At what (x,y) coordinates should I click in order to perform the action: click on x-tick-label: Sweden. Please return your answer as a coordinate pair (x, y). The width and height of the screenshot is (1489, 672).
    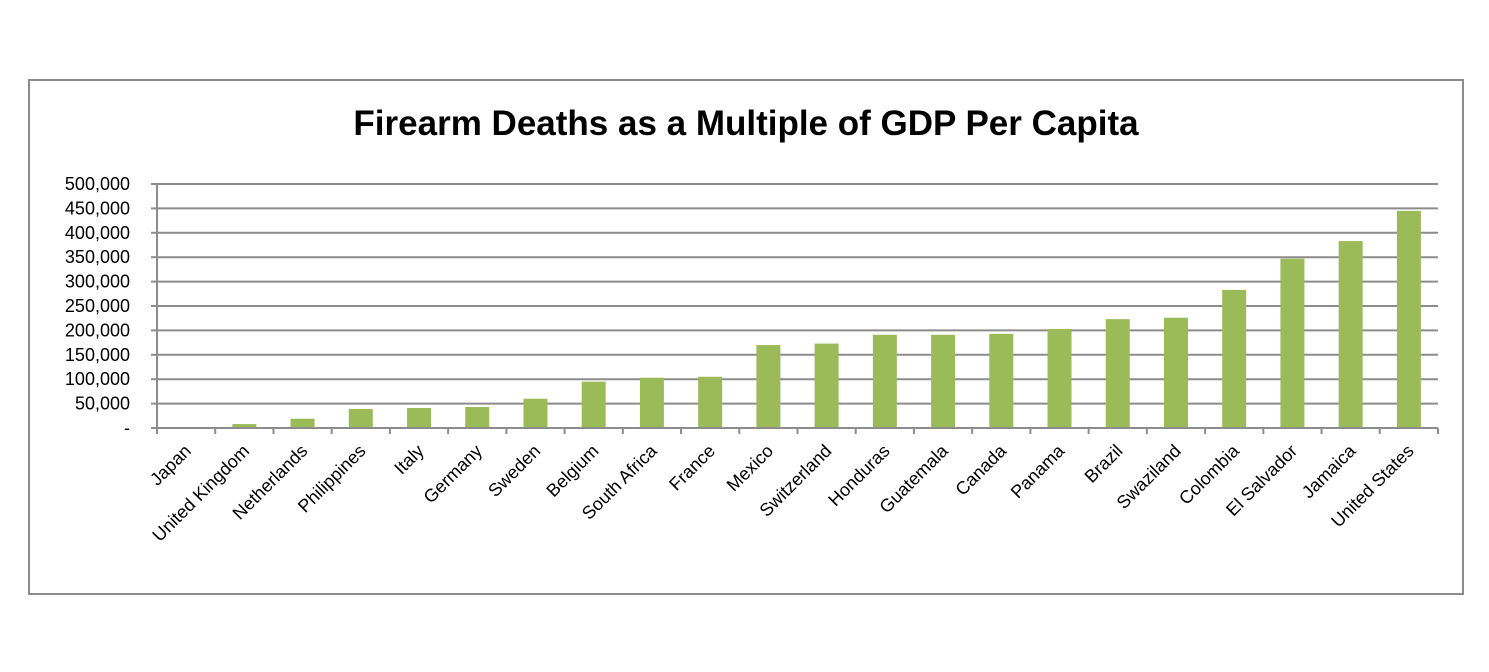
    Looking at the image, I should click on (514, 471).